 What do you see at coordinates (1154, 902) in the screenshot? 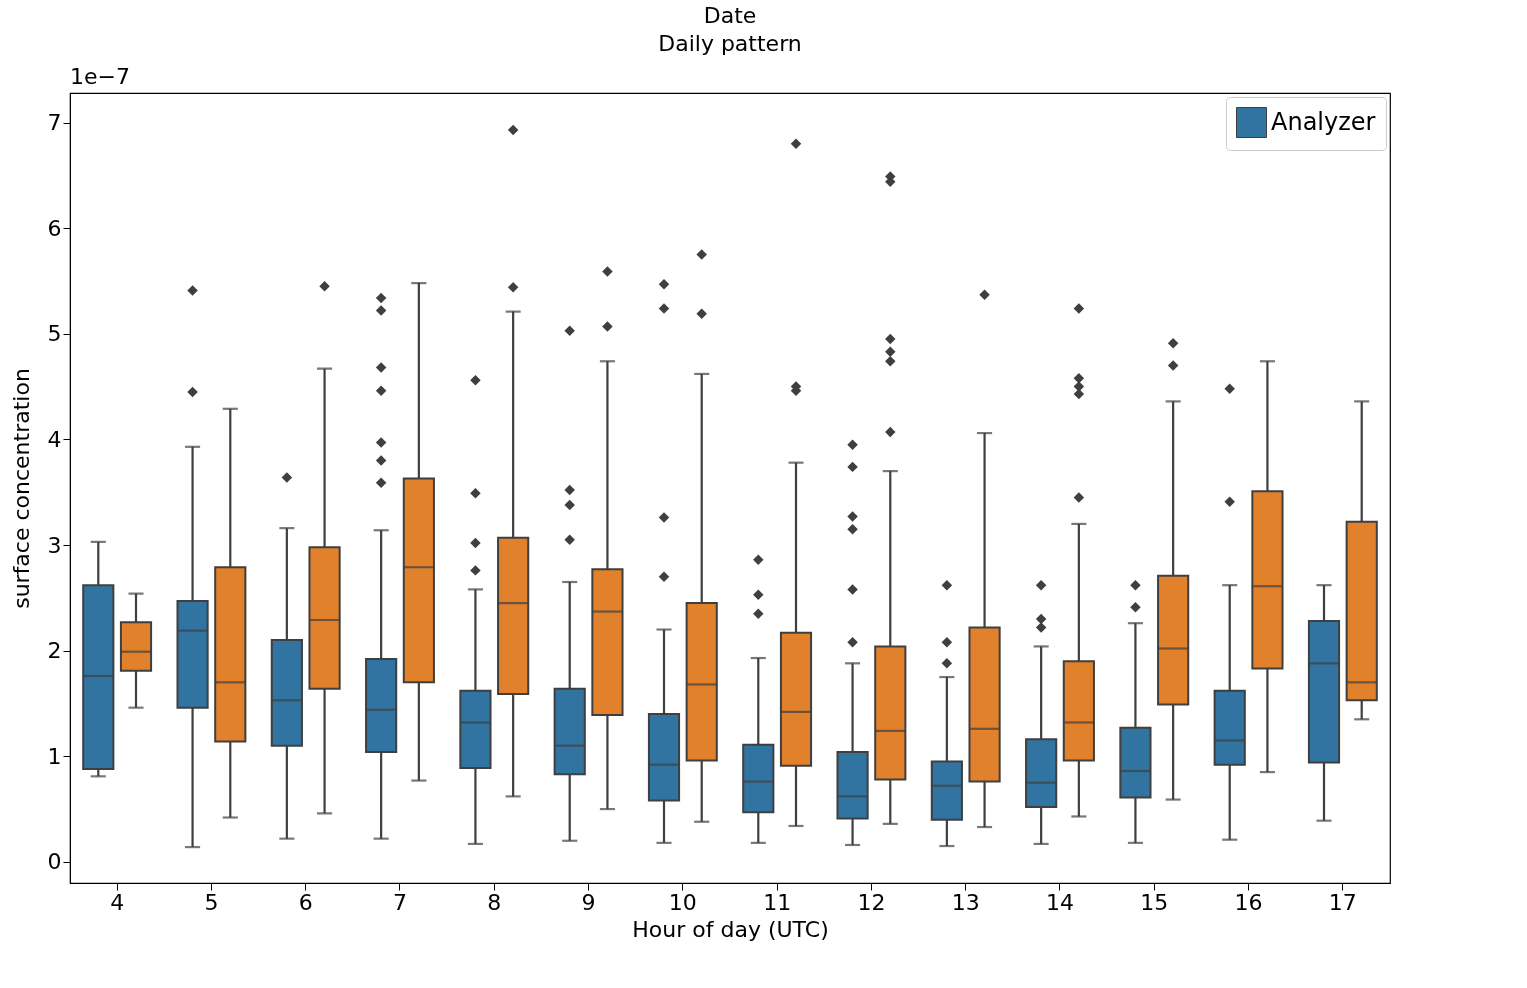
I see `x-tick-label: 15` at bounding box center [1154, 902].